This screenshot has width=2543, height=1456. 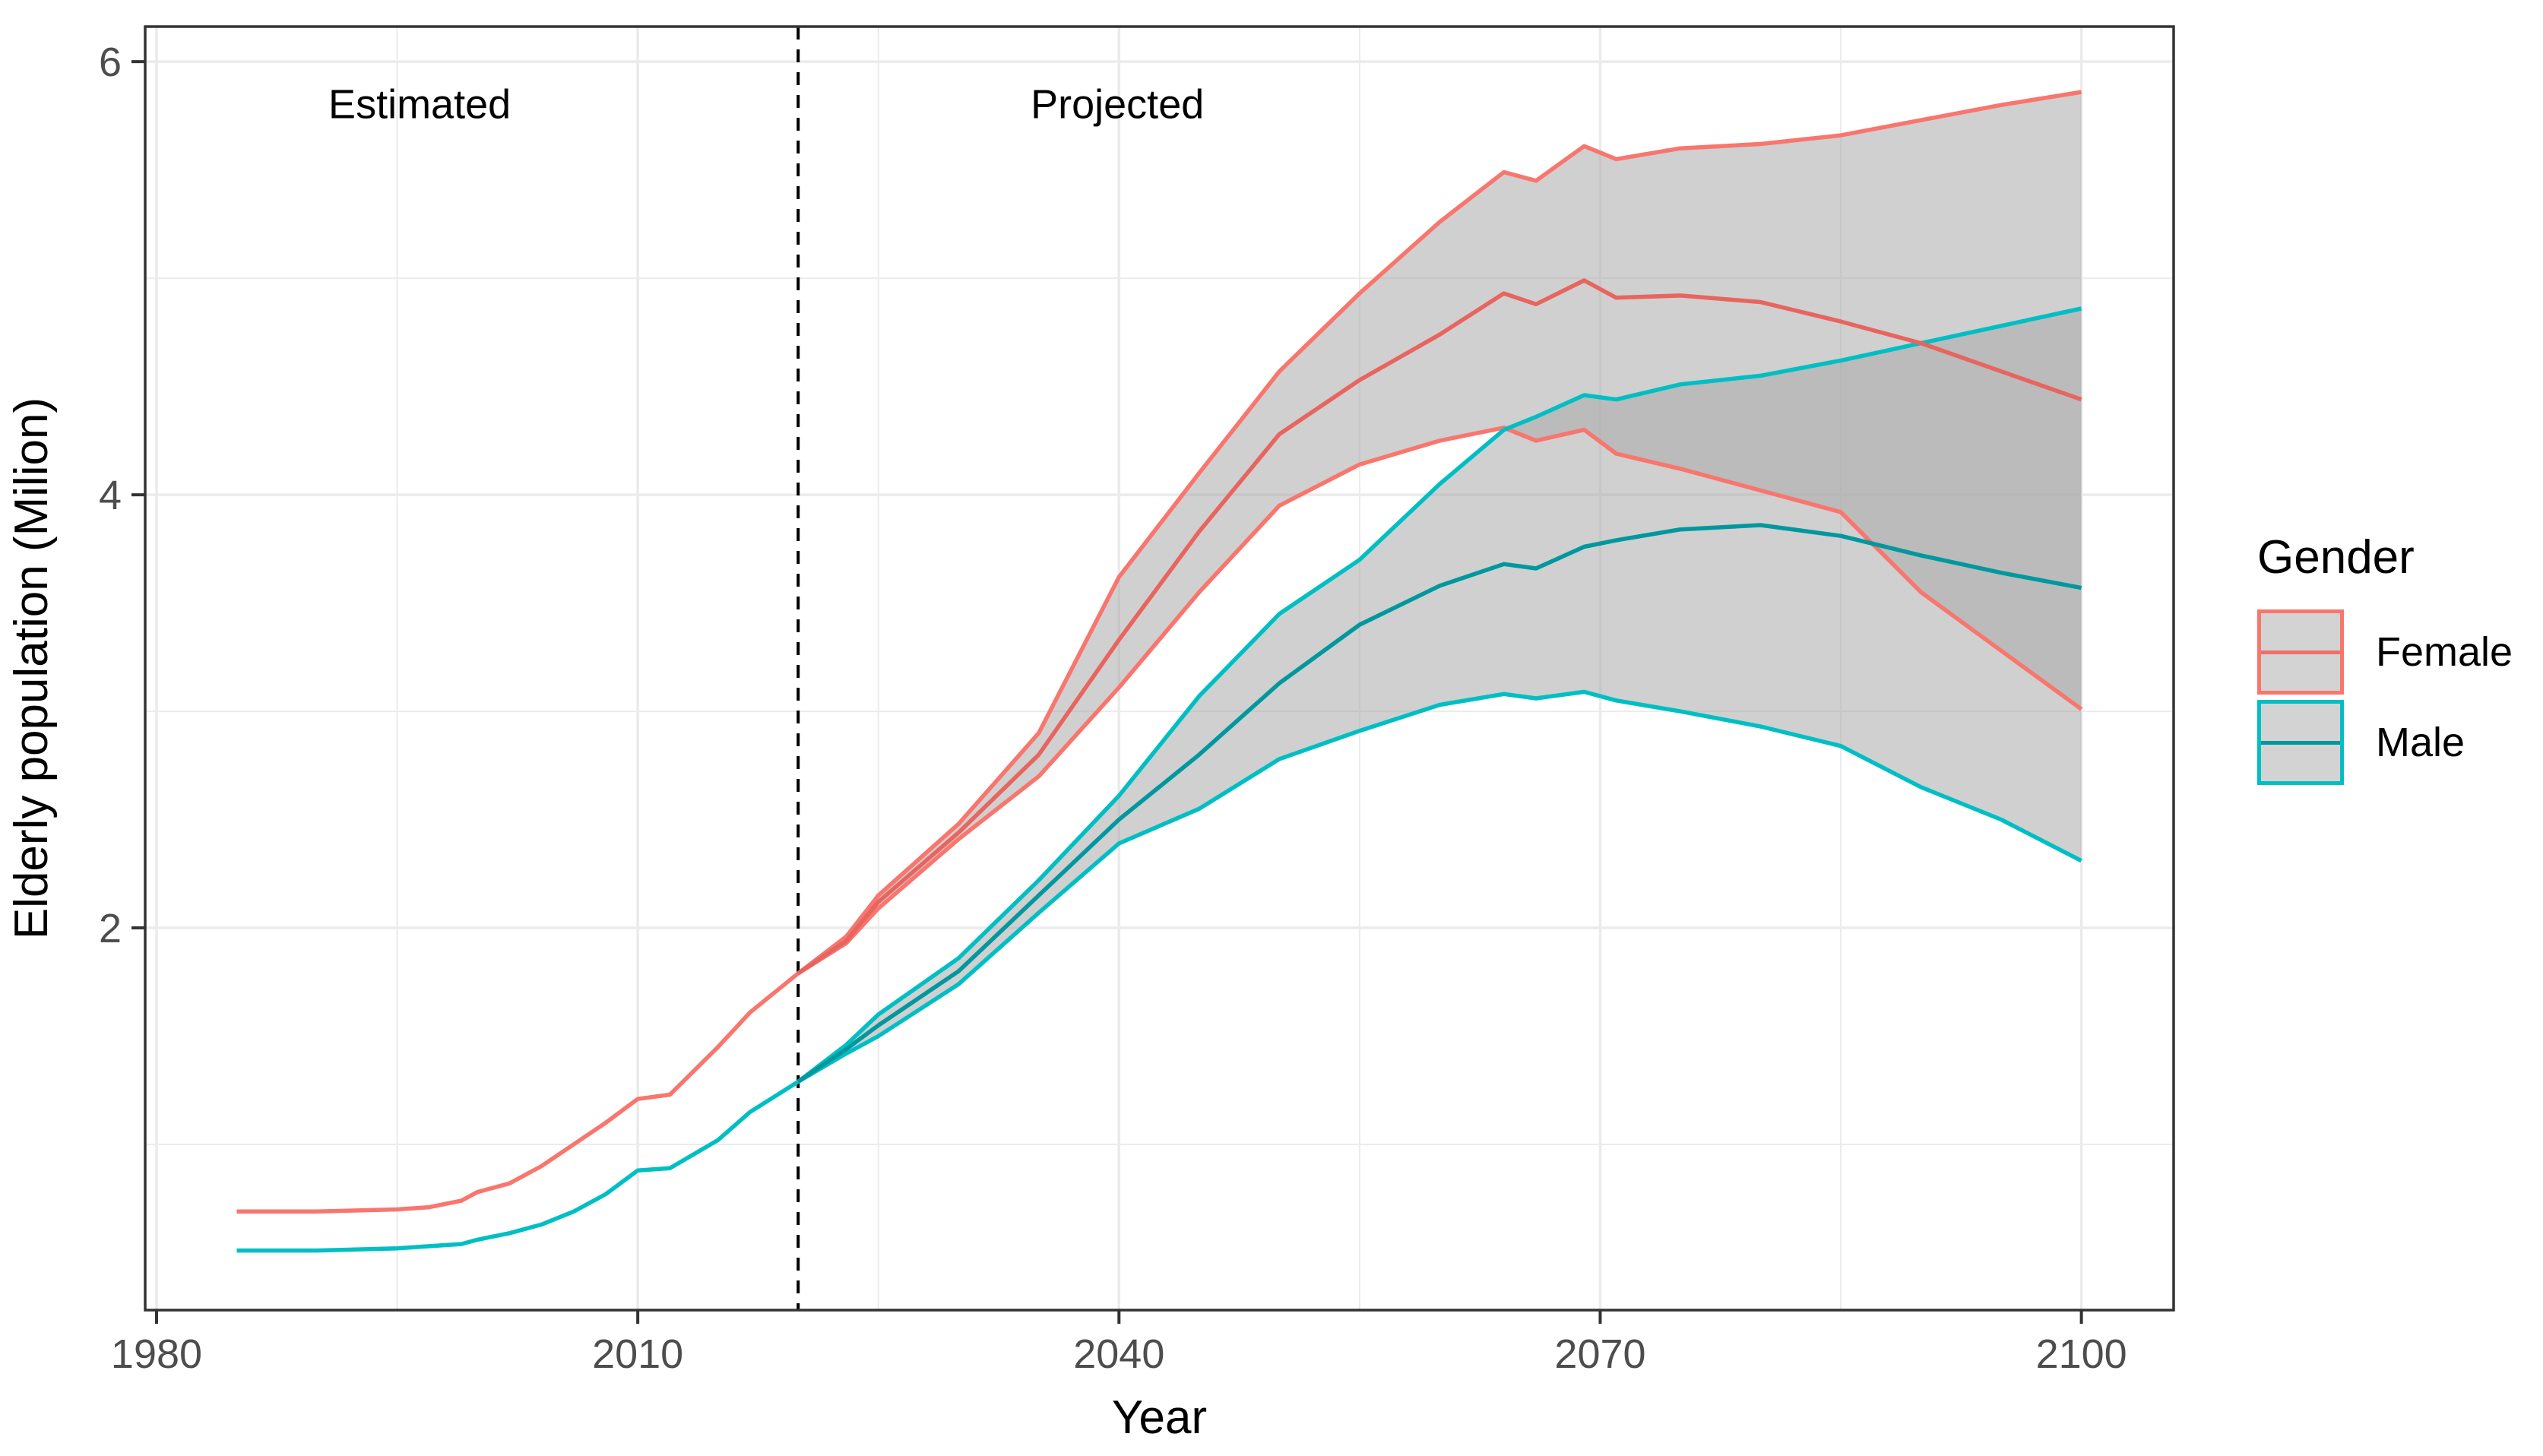 I want to click on legend-label-female: Female, so click(x=2444, y=652).